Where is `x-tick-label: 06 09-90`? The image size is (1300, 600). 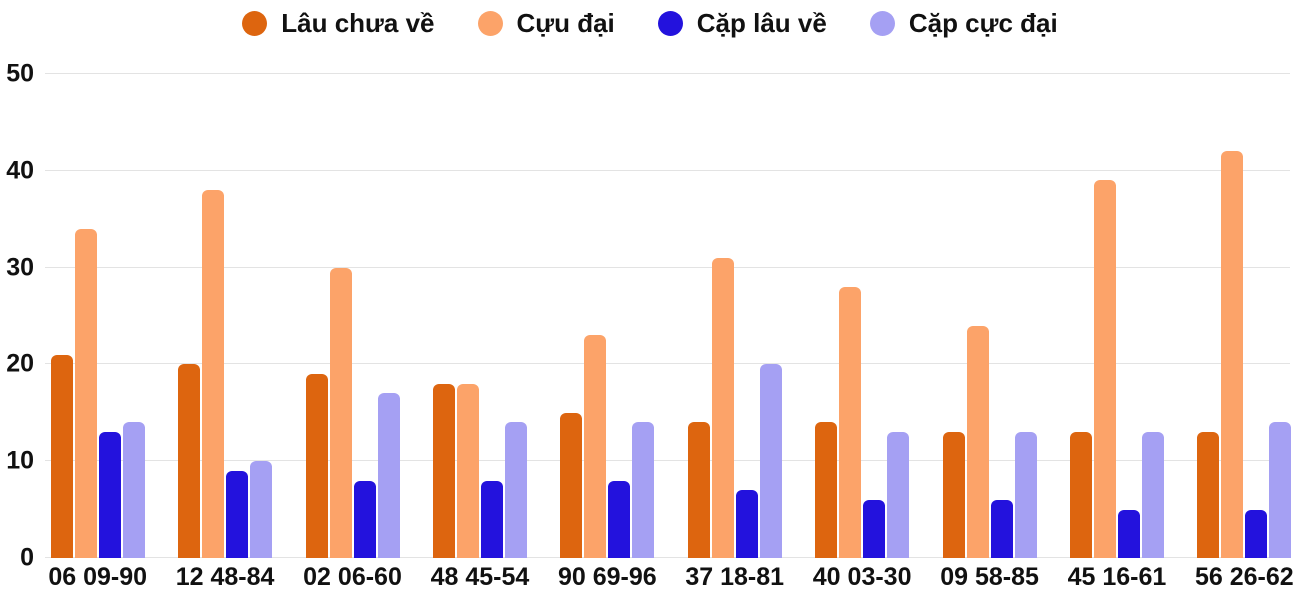 x-tick-label: 06 09-90 is located at coordinates (98, 577).